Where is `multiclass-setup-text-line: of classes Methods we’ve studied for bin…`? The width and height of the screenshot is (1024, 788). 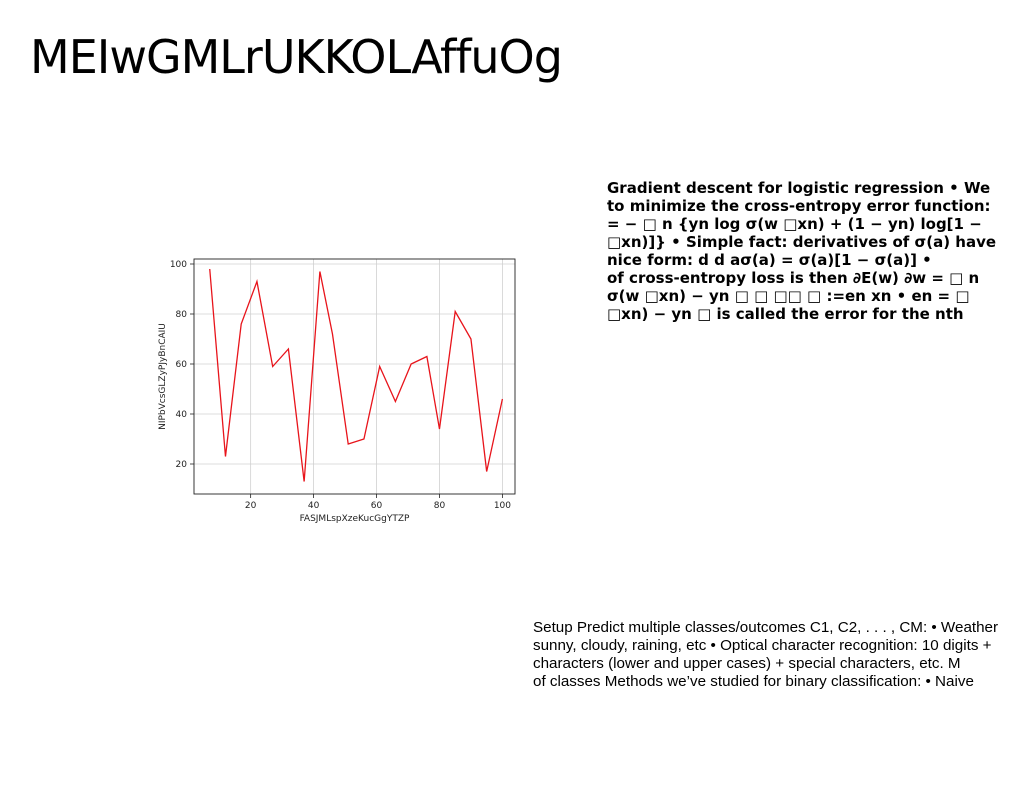
multiclass-setup-text-line: of classes Methods we’ve studied for bin… is located at coordinates (753, 681).